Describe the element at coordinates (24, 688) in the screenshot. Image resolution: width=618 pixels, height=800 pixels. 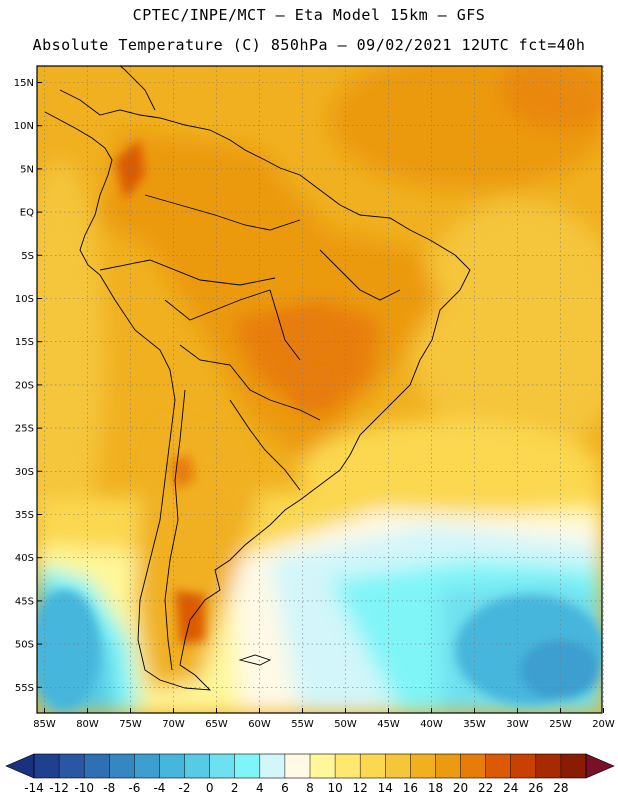
I see `latitude-label: 55S` at that location.